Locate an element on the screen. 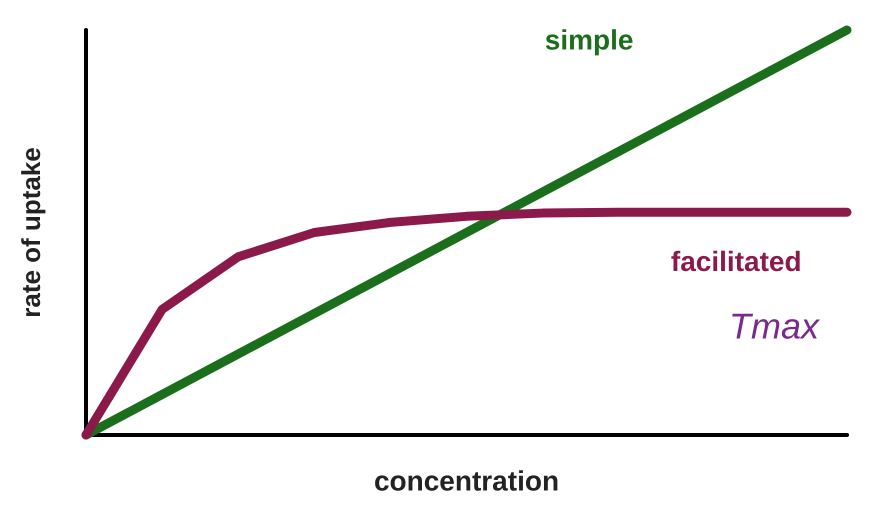 Image resolution: width=887 pixels, height=508 pixels. x-axis-title: concentration is located at coordinates (467, 481).